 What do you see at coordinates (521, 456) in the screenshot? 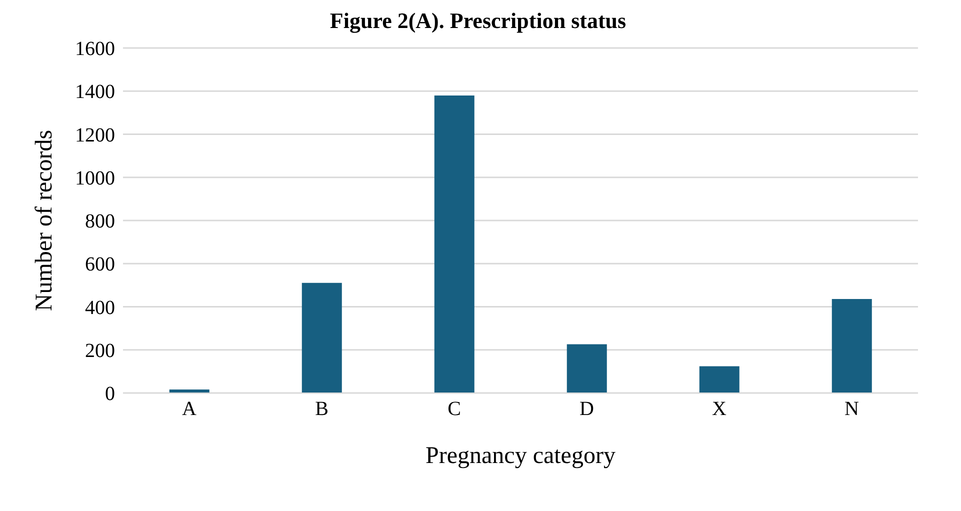
I see `x-axis-title: Pregnancy category` at bounding box center [521, 456].